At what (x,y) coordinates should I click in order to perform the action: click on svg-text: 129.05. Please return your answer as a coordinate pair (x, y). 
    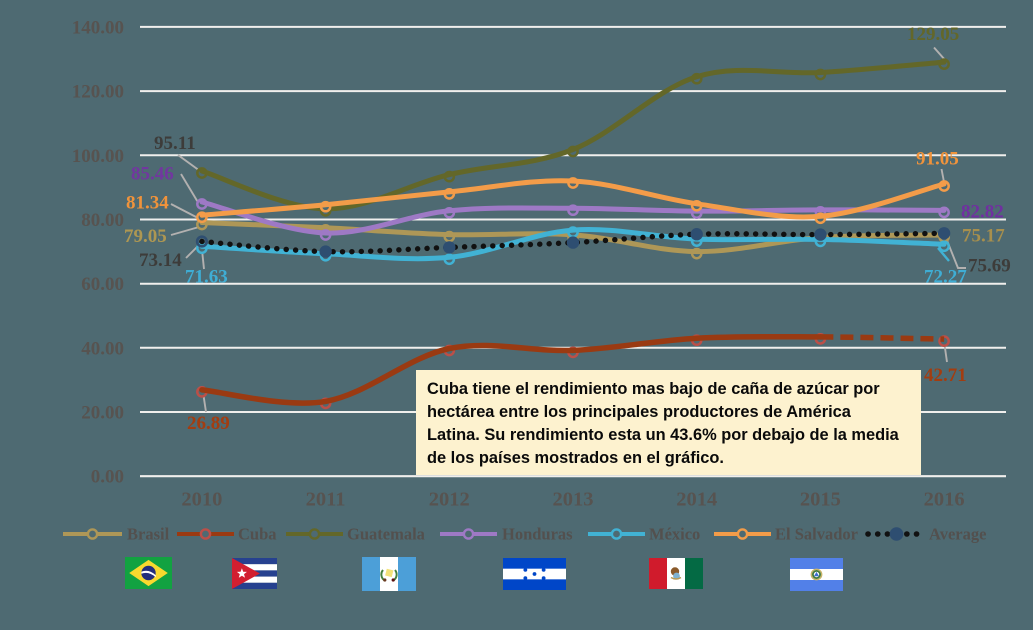
    Looking at the image, I should click on (933, 34).